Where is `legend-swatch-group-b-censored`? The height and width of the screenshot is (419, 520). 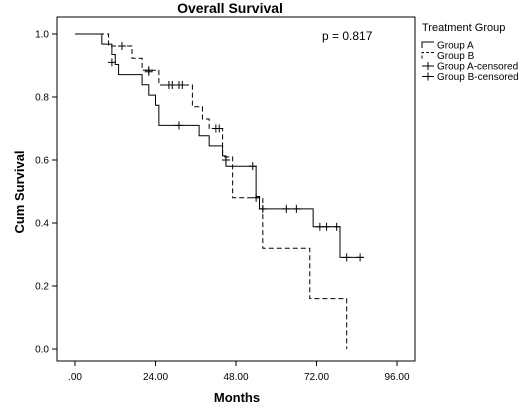
legend-swatch-group-b-censored is located at coordinates (428, 76).